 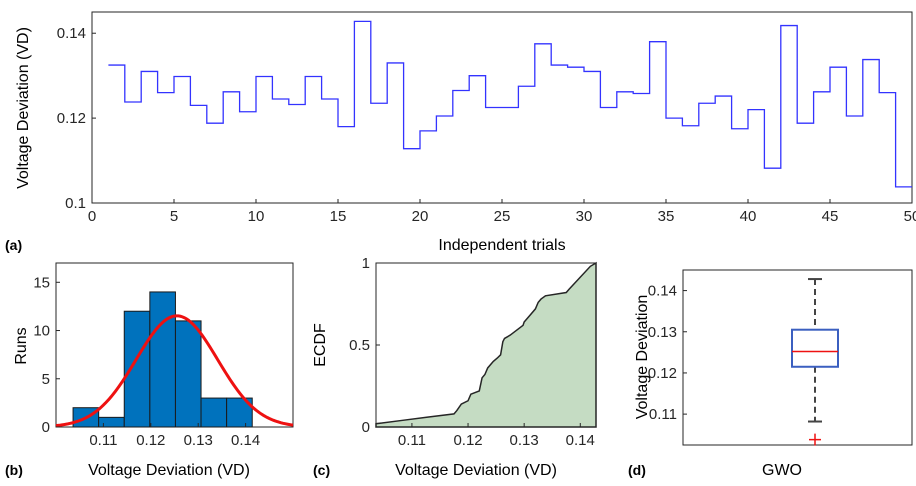 I want to click on iqr-box, so click(x=815, y=348).